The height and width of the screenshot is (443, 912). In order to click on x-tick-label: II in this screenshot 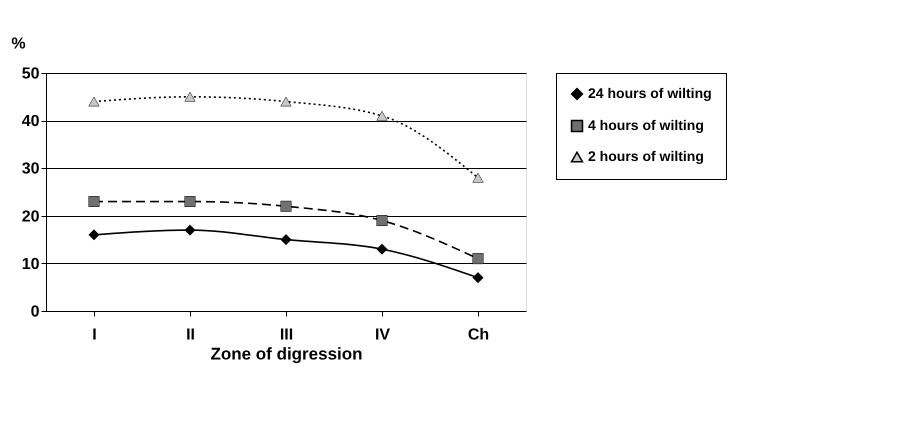, I will do `click(190, 335)`.